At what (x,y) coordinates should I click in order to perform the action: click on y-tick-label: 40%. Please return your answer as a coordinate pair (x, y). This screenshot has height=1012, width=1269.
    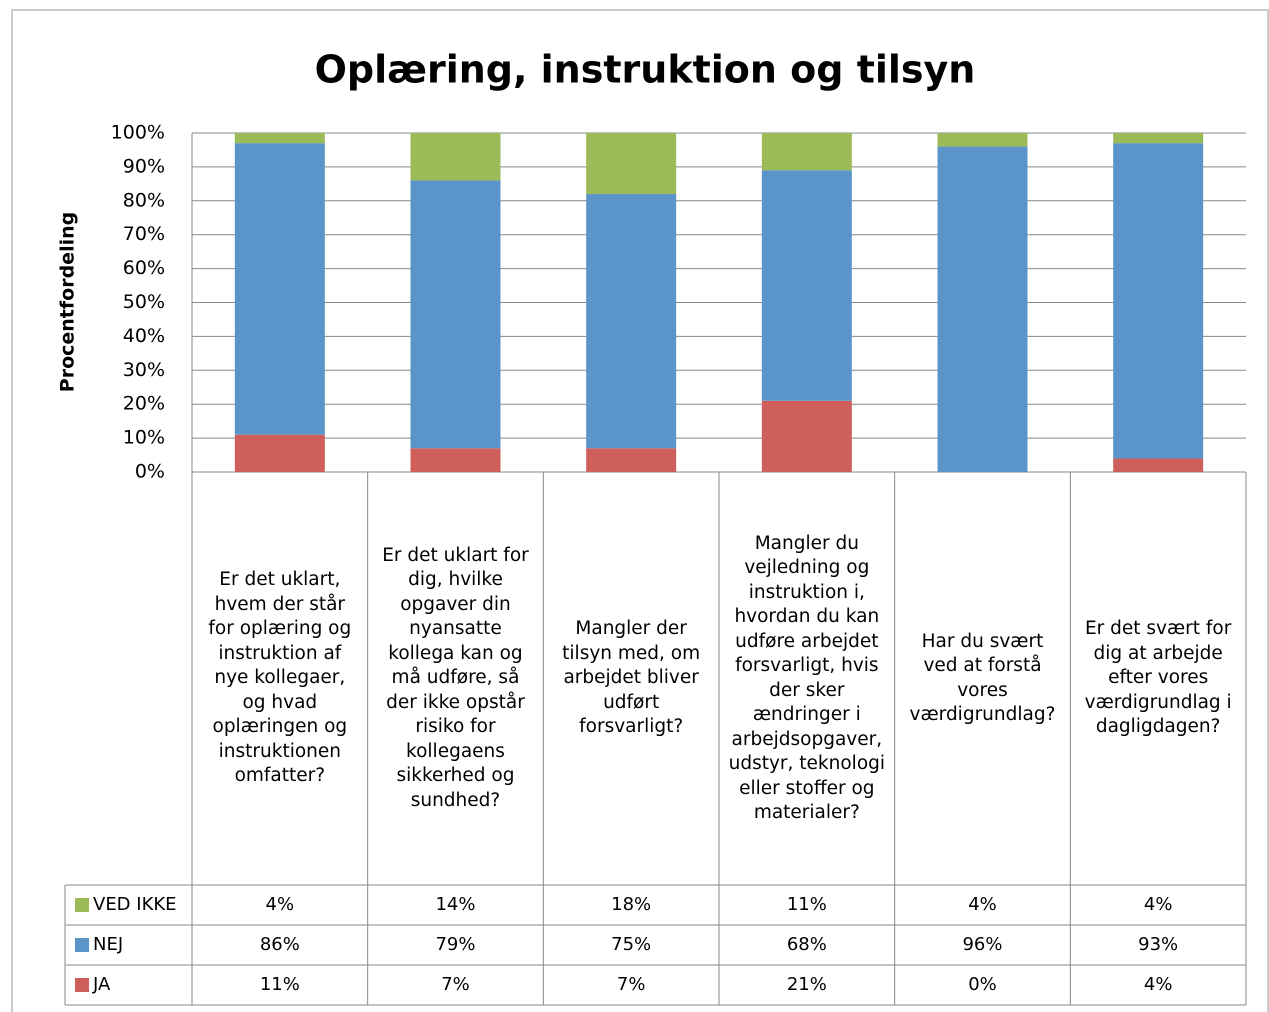
    Looking at the image, I should click on (144, 336).